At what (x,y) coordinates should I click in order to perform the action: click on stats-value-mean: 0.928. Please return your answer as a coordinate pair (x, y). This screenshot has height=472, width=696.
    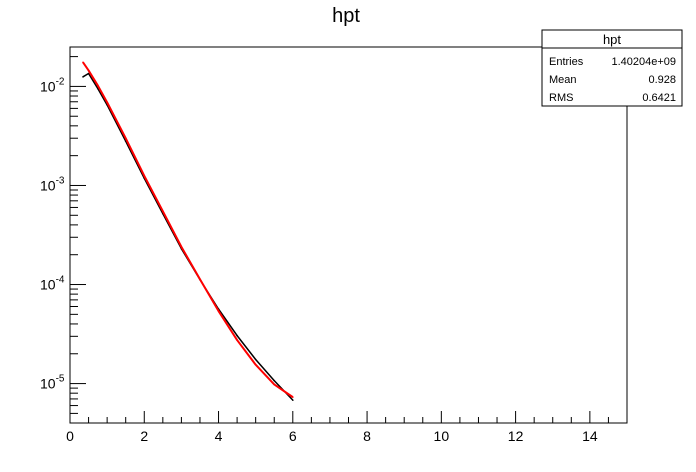
    Looking at the image, I should click on (662, 80).